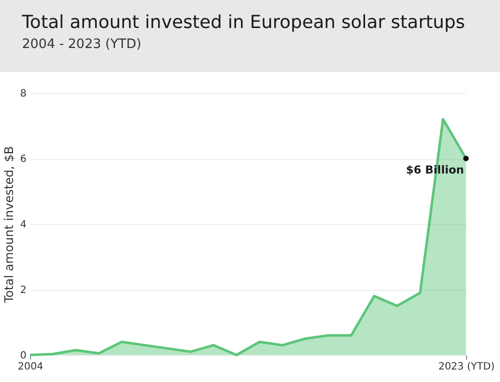  Describe the element at coordinates (23, 290) in the screenshot. I see `y-tick-label: 2` at that location.